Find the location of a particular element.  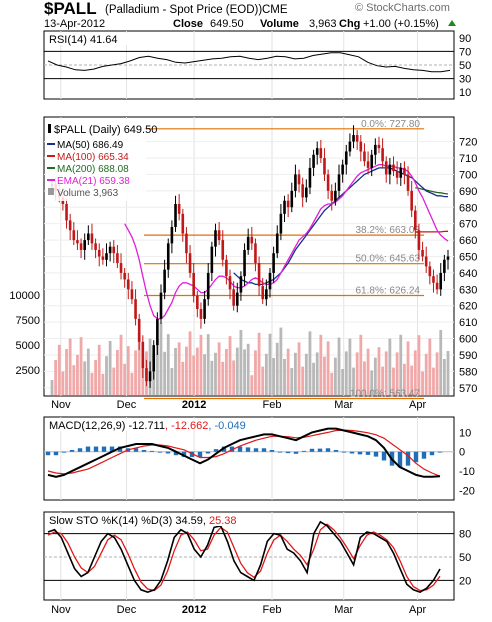

symbol-title: $PALL is located at coordinates (70, 9).